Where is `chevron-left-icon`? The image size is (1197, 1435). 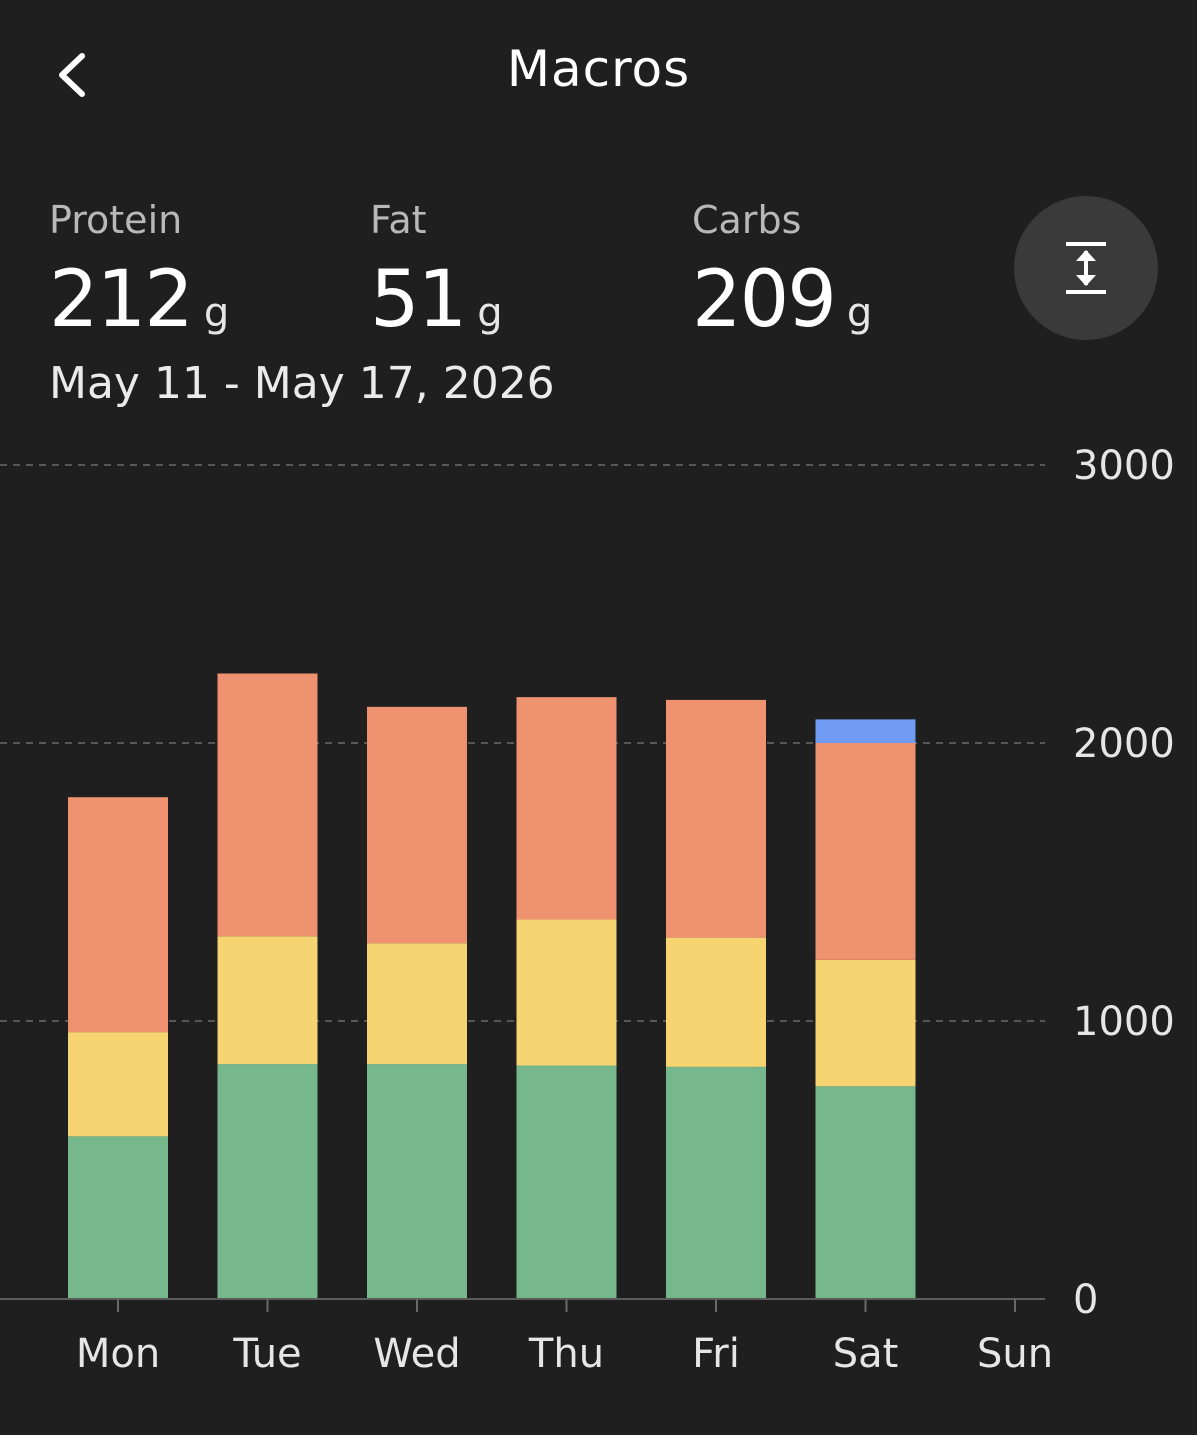 chevron-left-icon is located at coordinates (72, 75).